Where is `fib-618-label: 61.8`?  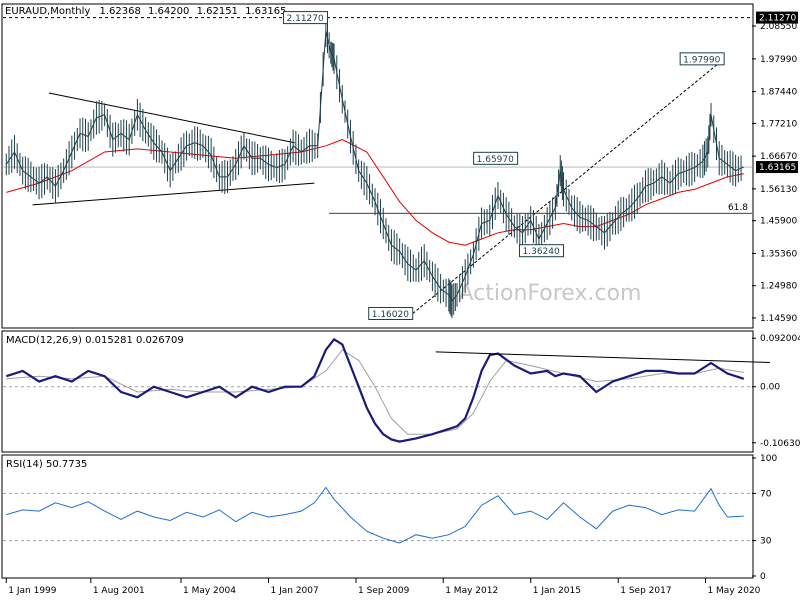
fib-618-label: 61.8 is located at coordinates (738, 208).